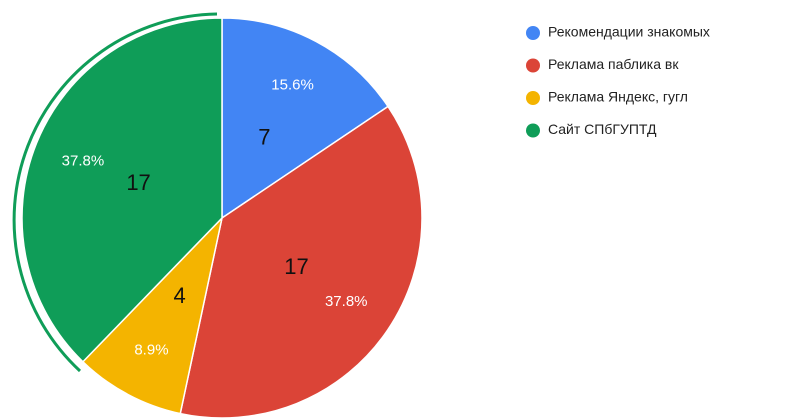  I want to click on legend-label: Реклама паблика вк, so click(613, 64).